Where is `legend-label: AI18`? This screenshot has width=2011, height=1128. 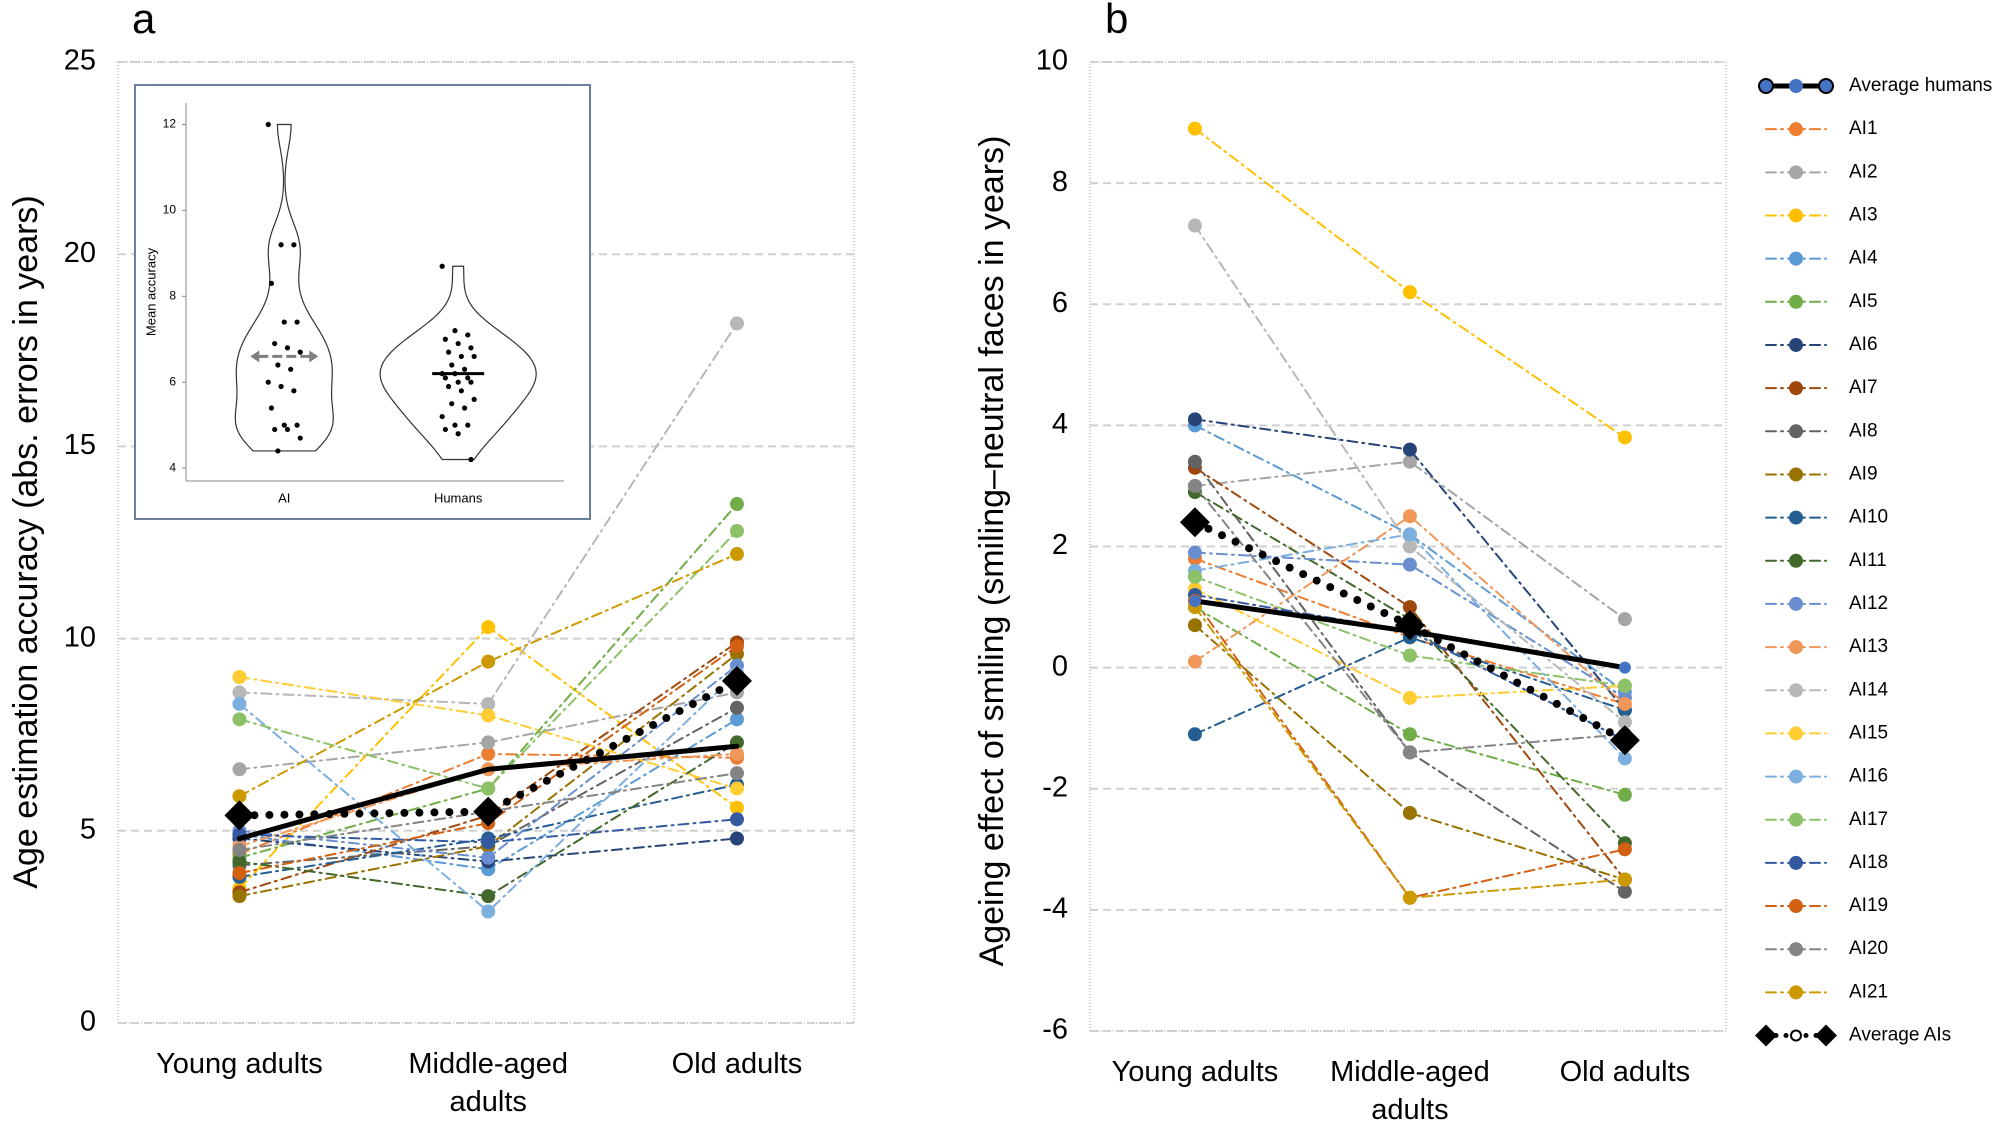
legend-label: AI18 is located at coordinates (1868, 862).